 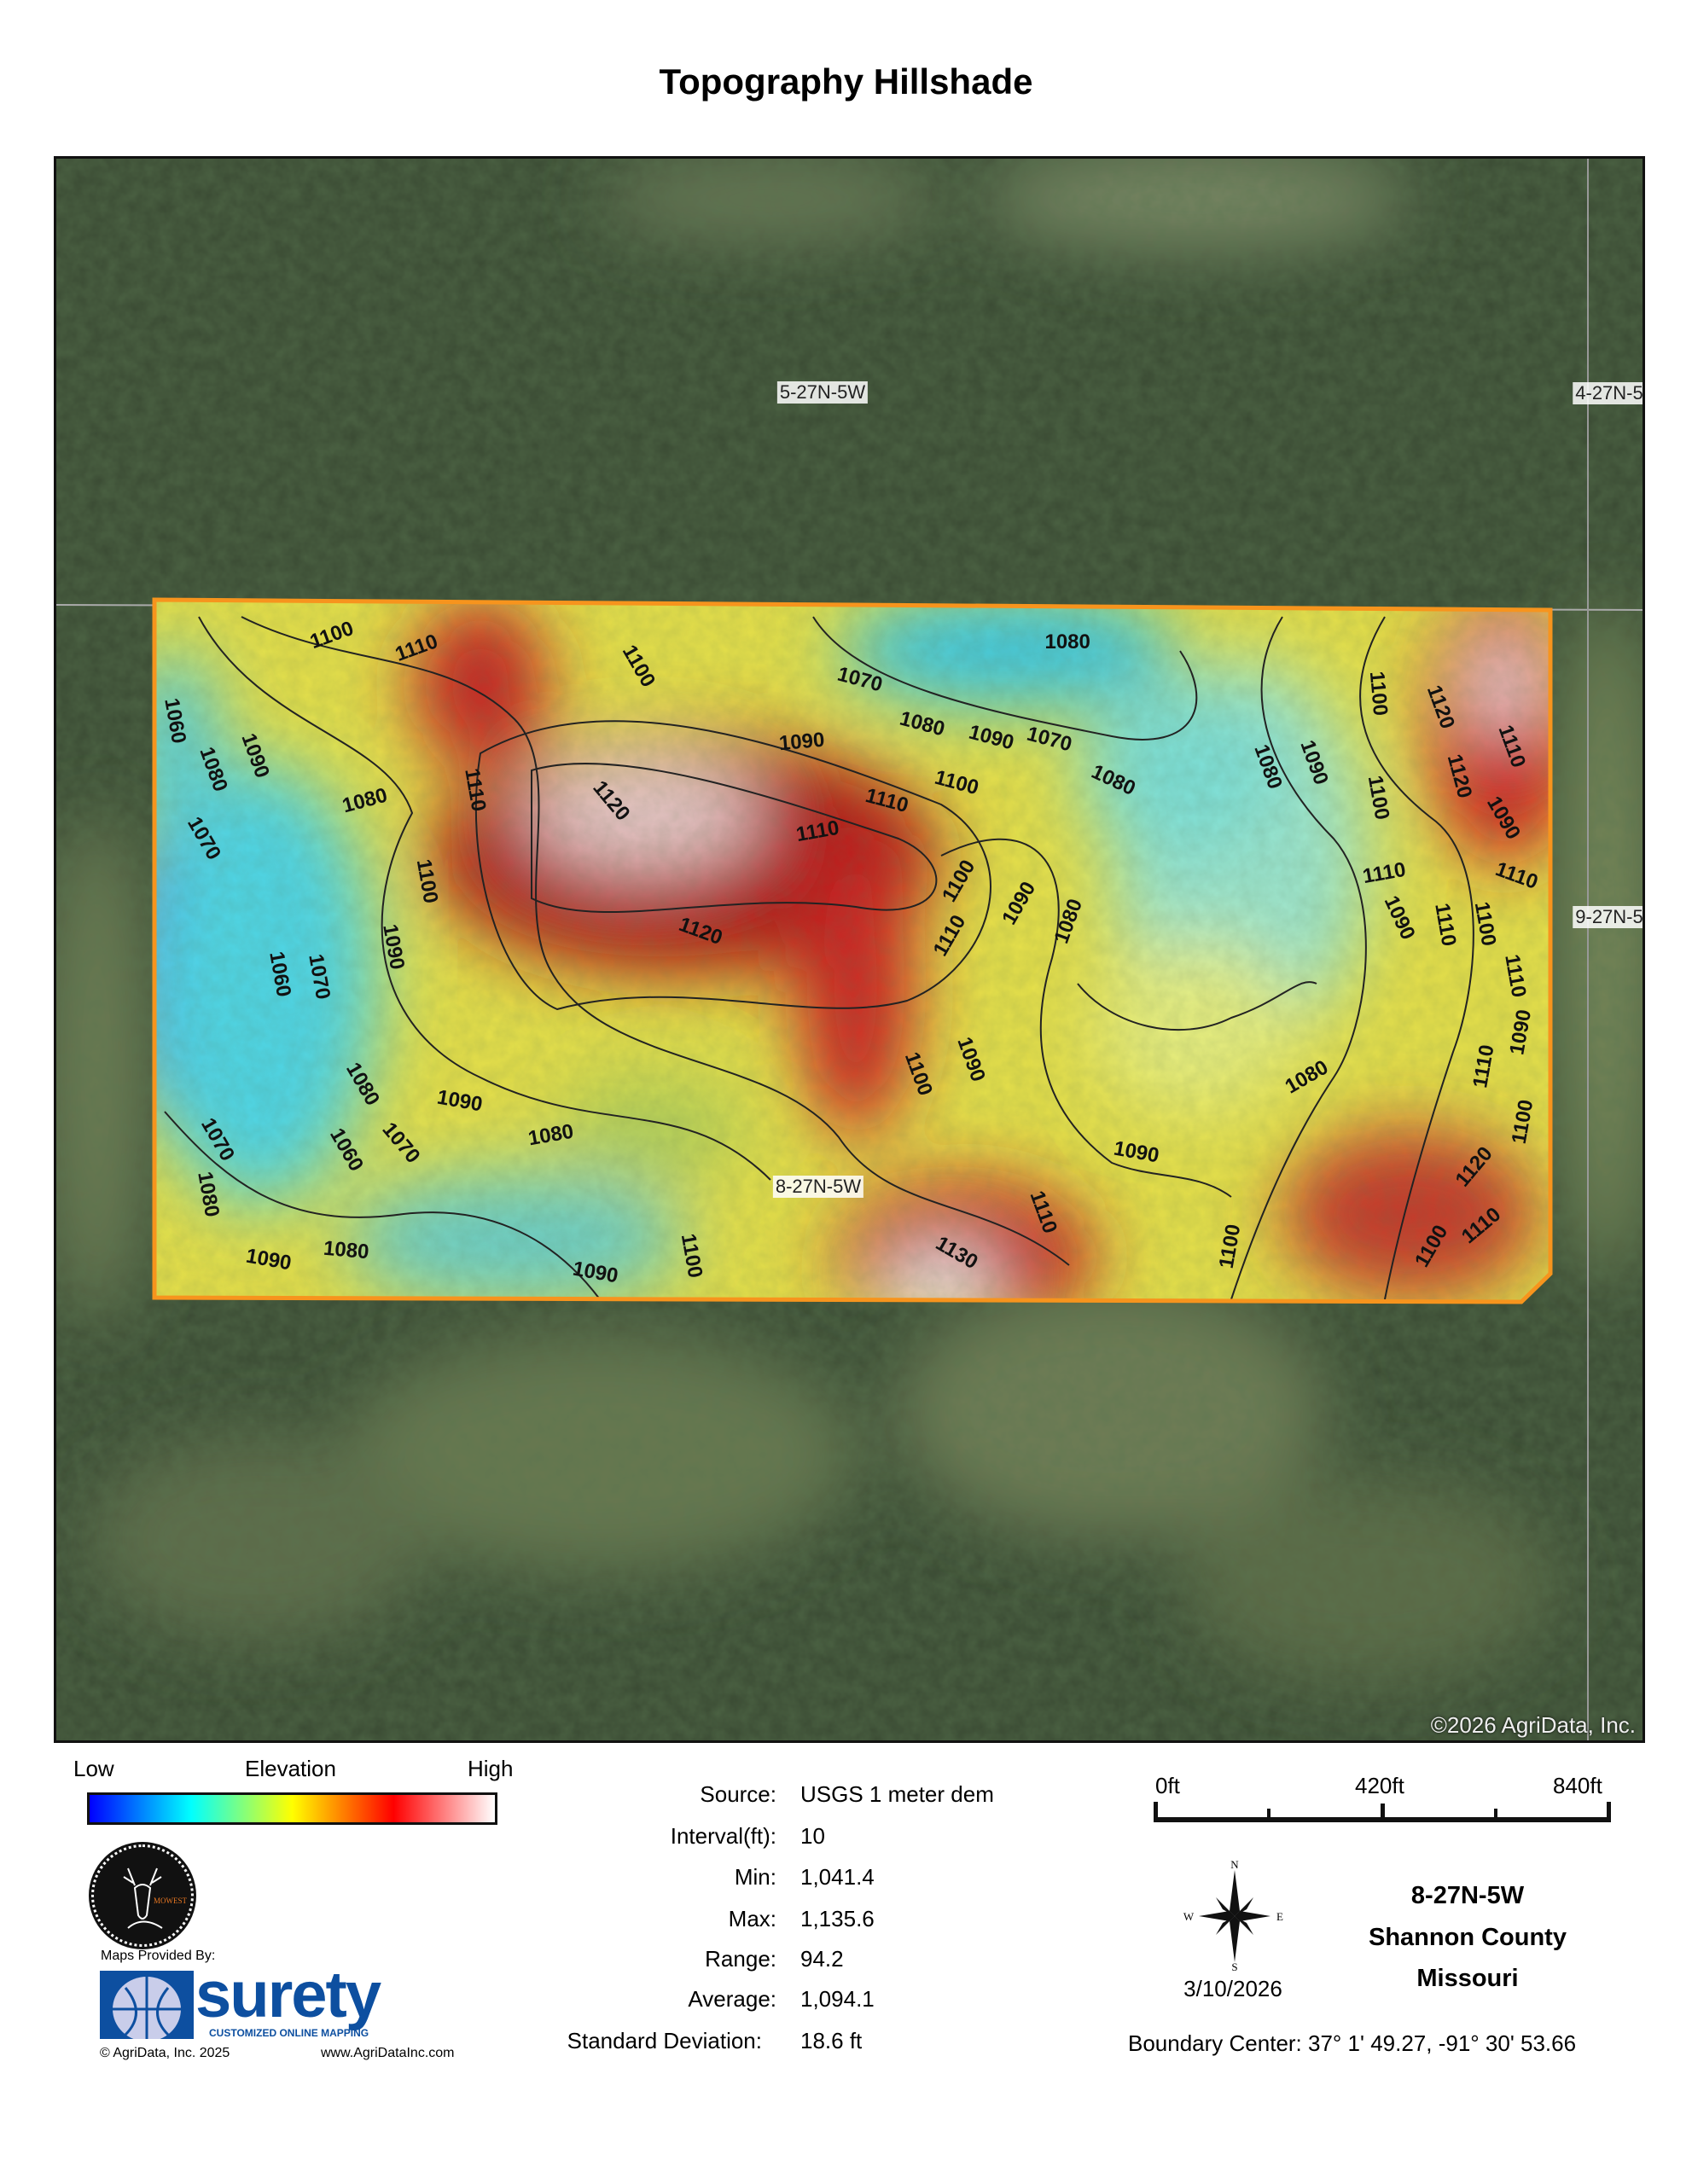 I want to click on contour-label: 1090, so click(x=802, y=742).